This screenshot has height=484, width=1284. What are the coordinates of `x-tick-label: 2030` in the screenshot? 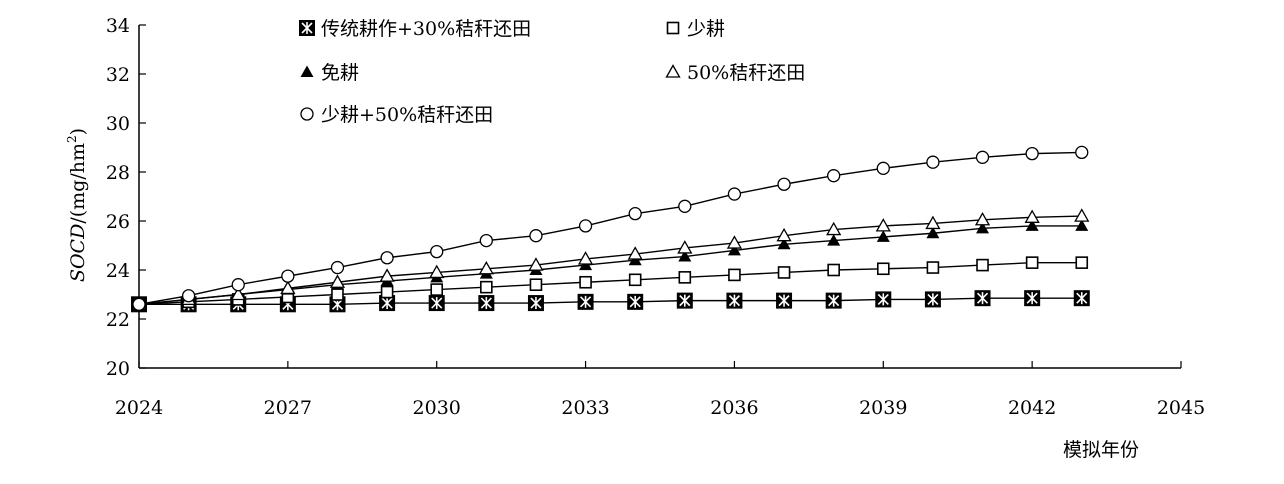 It's located at (437, 408).